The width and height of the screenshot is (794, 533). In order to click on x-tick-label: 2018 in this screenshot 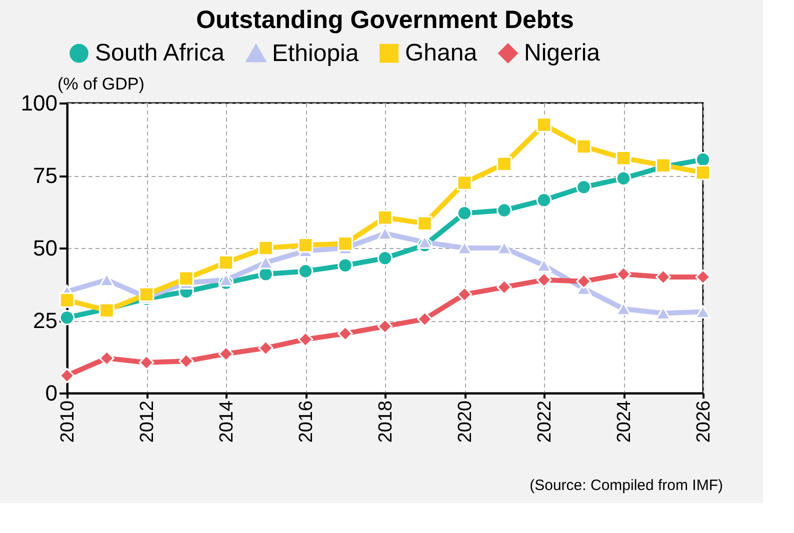, I will do `click(386, 421)`.